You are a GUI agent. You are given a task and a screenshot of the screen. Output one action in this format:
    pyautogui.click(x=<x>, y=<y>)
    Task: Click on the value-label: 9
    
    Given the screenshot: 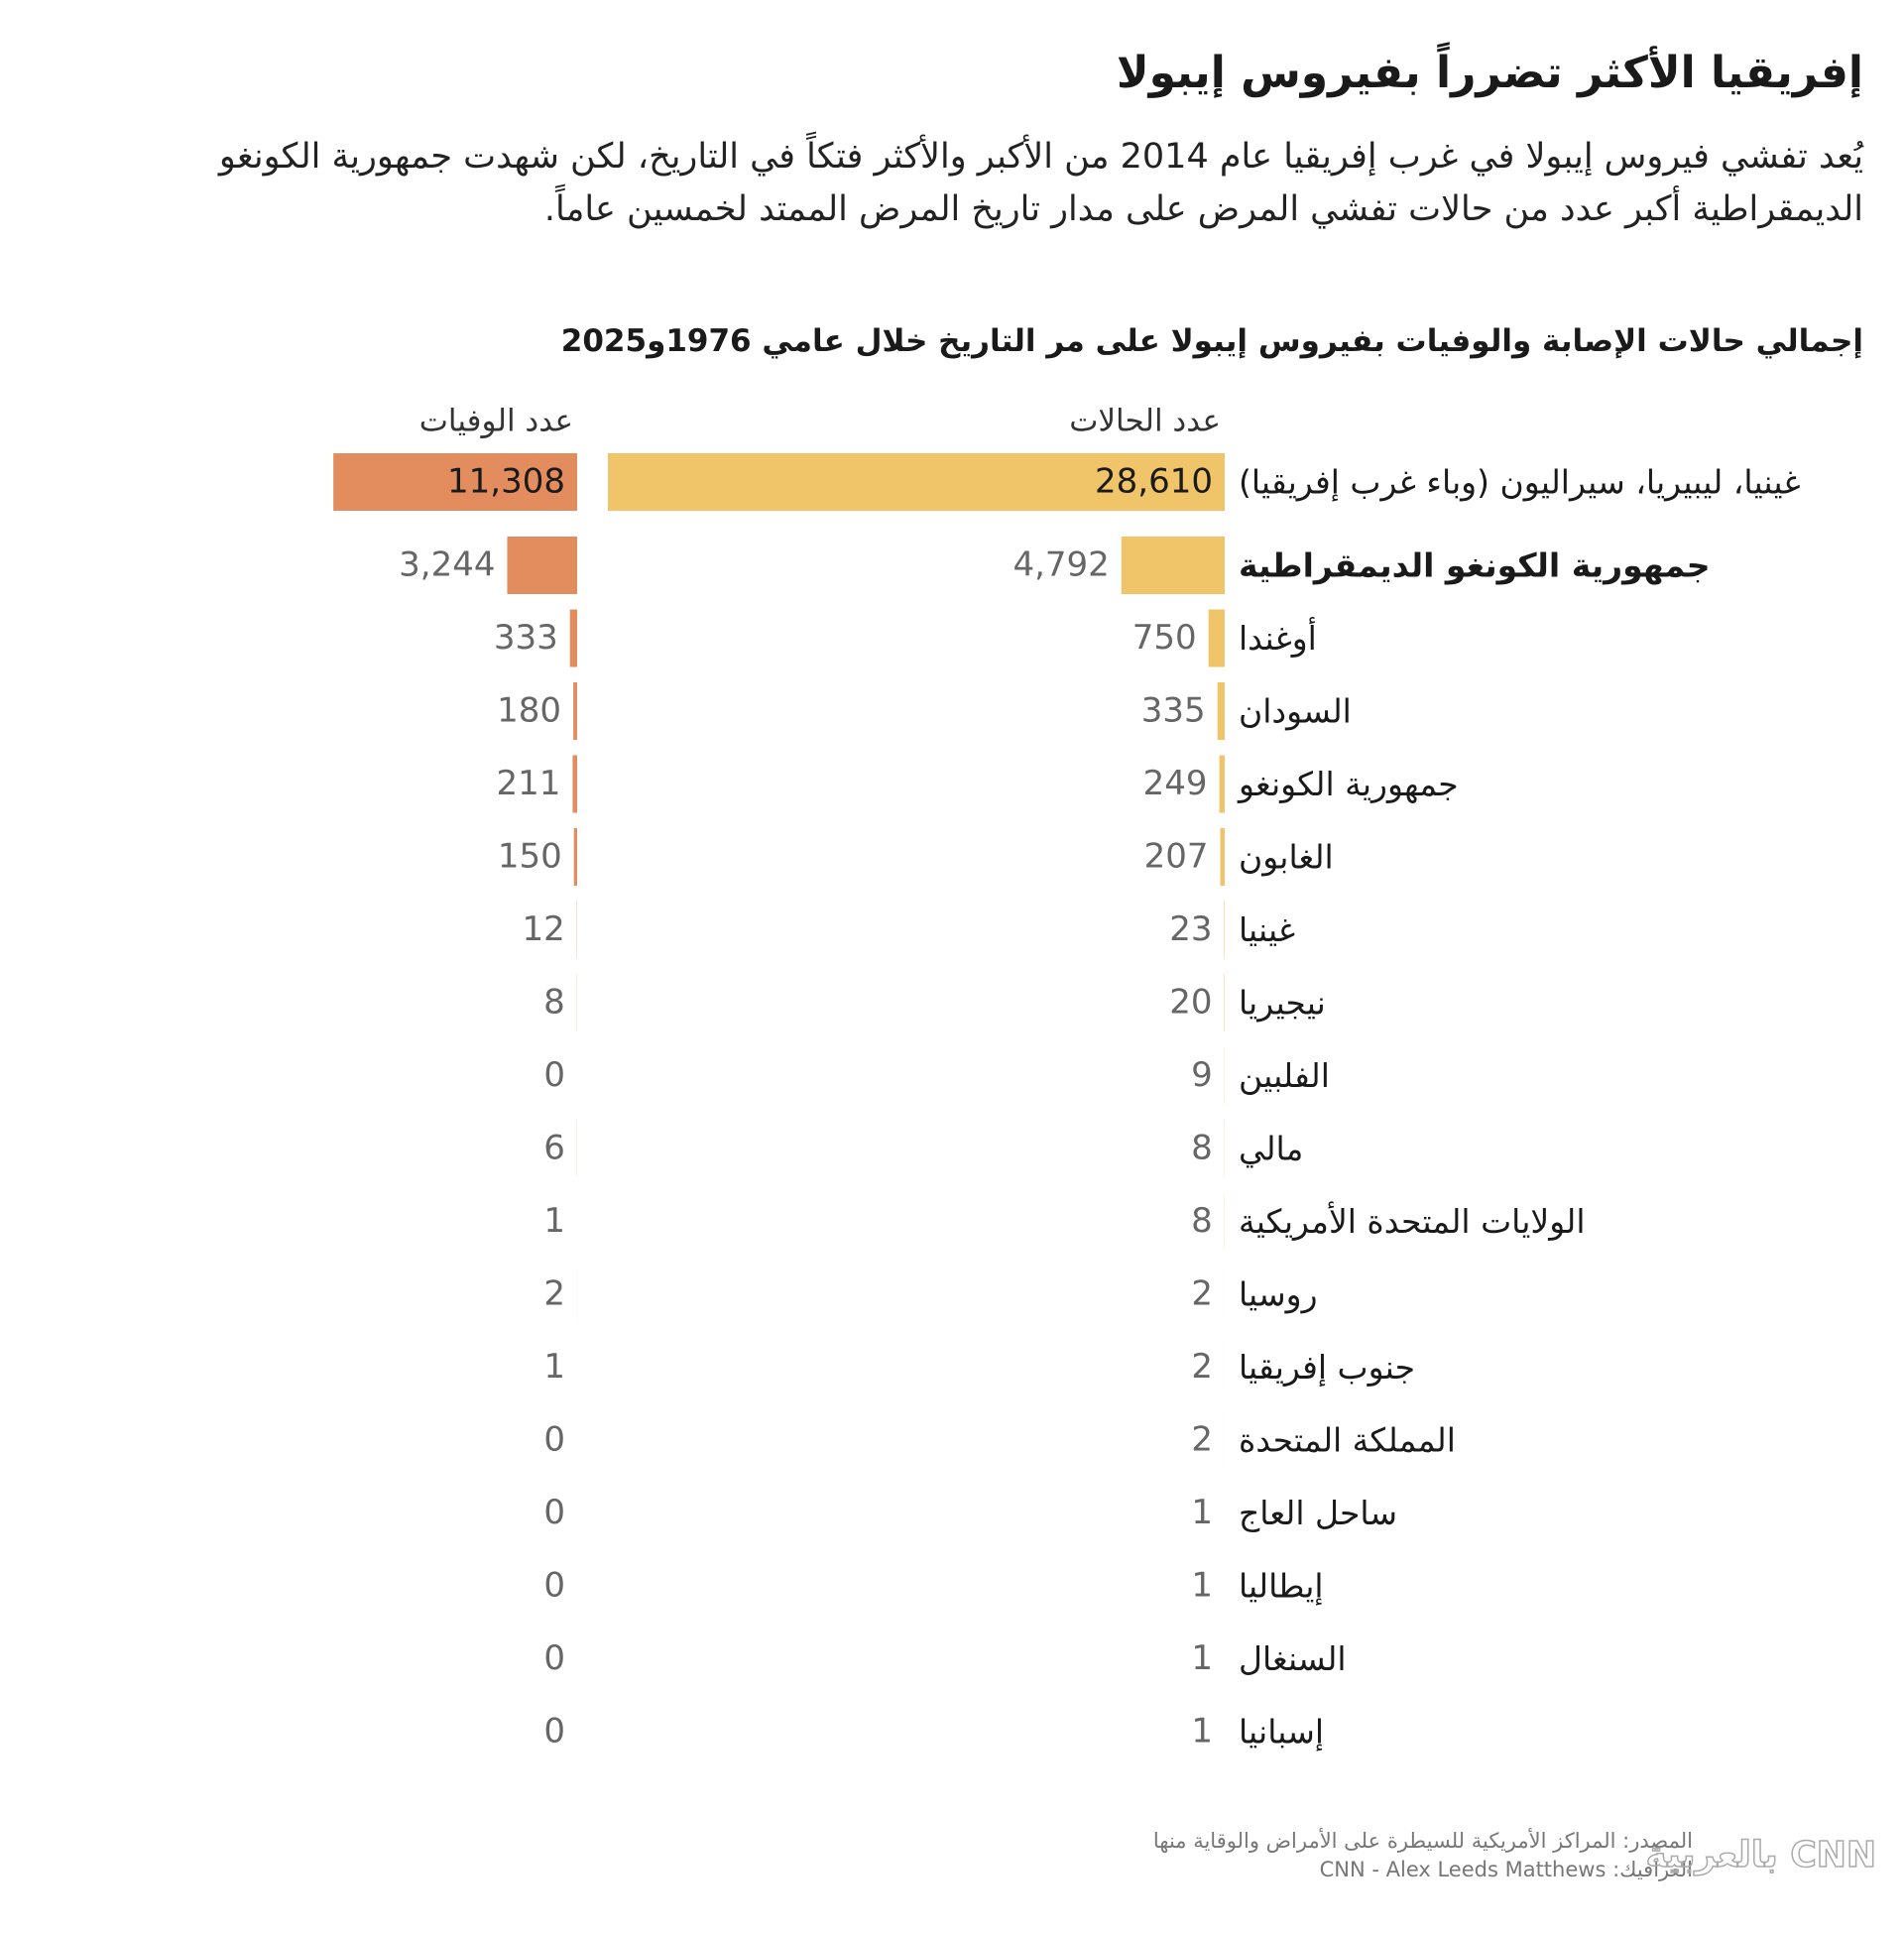 What is the action you would take?
    pyautogui.click(x=1202, y=1075)
    